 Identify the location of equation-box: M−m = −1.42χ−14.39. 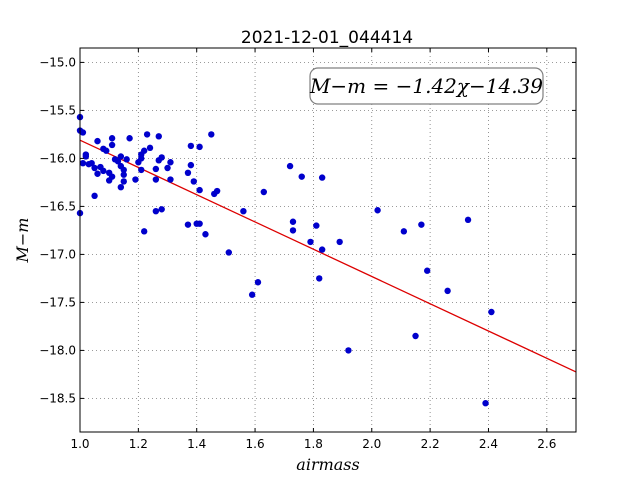
(426, 86).